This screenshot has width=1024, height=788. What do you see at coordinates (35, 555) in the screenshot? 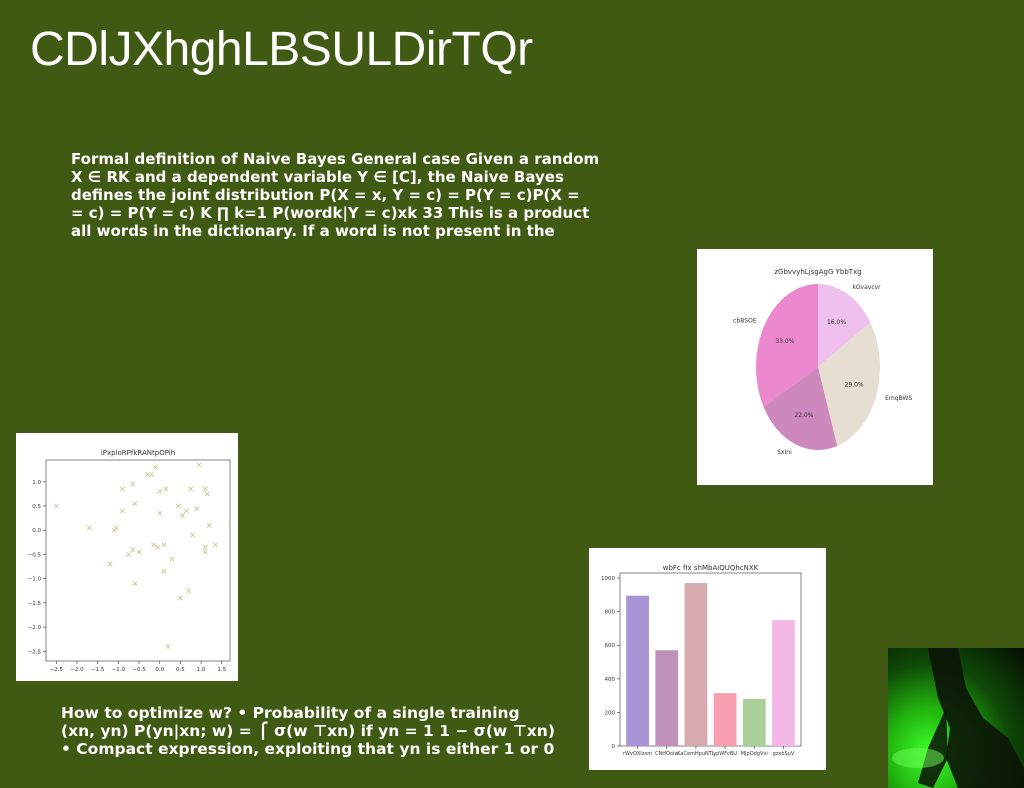
I see `scatter-ytick-label: −0.5` at bounding box center [35, 555].